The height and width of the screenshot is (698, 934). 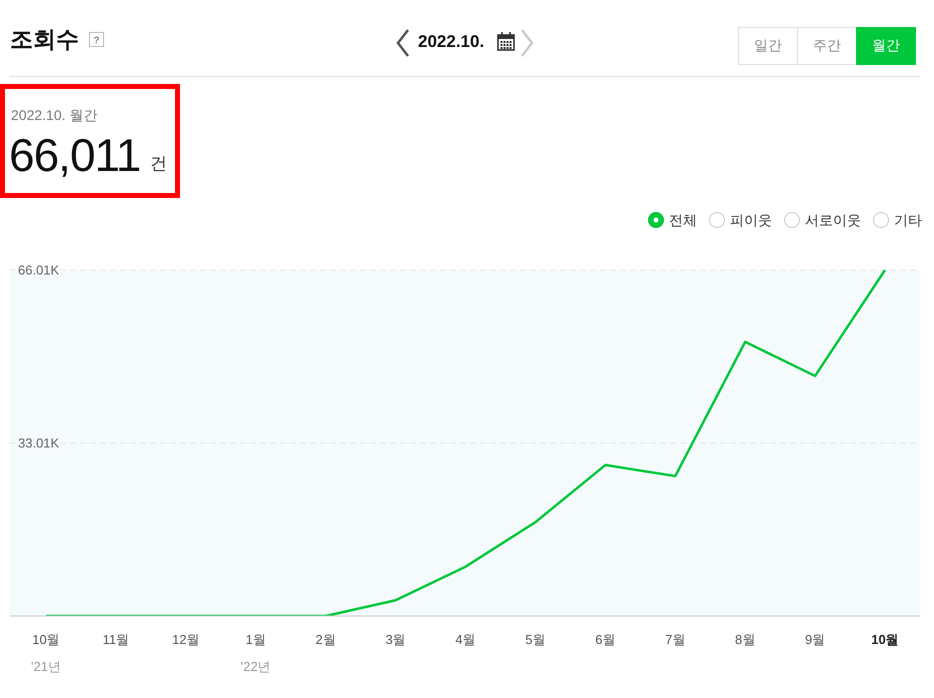 I want to click on x-tick-label: 8월, so click(x=745, y=639).